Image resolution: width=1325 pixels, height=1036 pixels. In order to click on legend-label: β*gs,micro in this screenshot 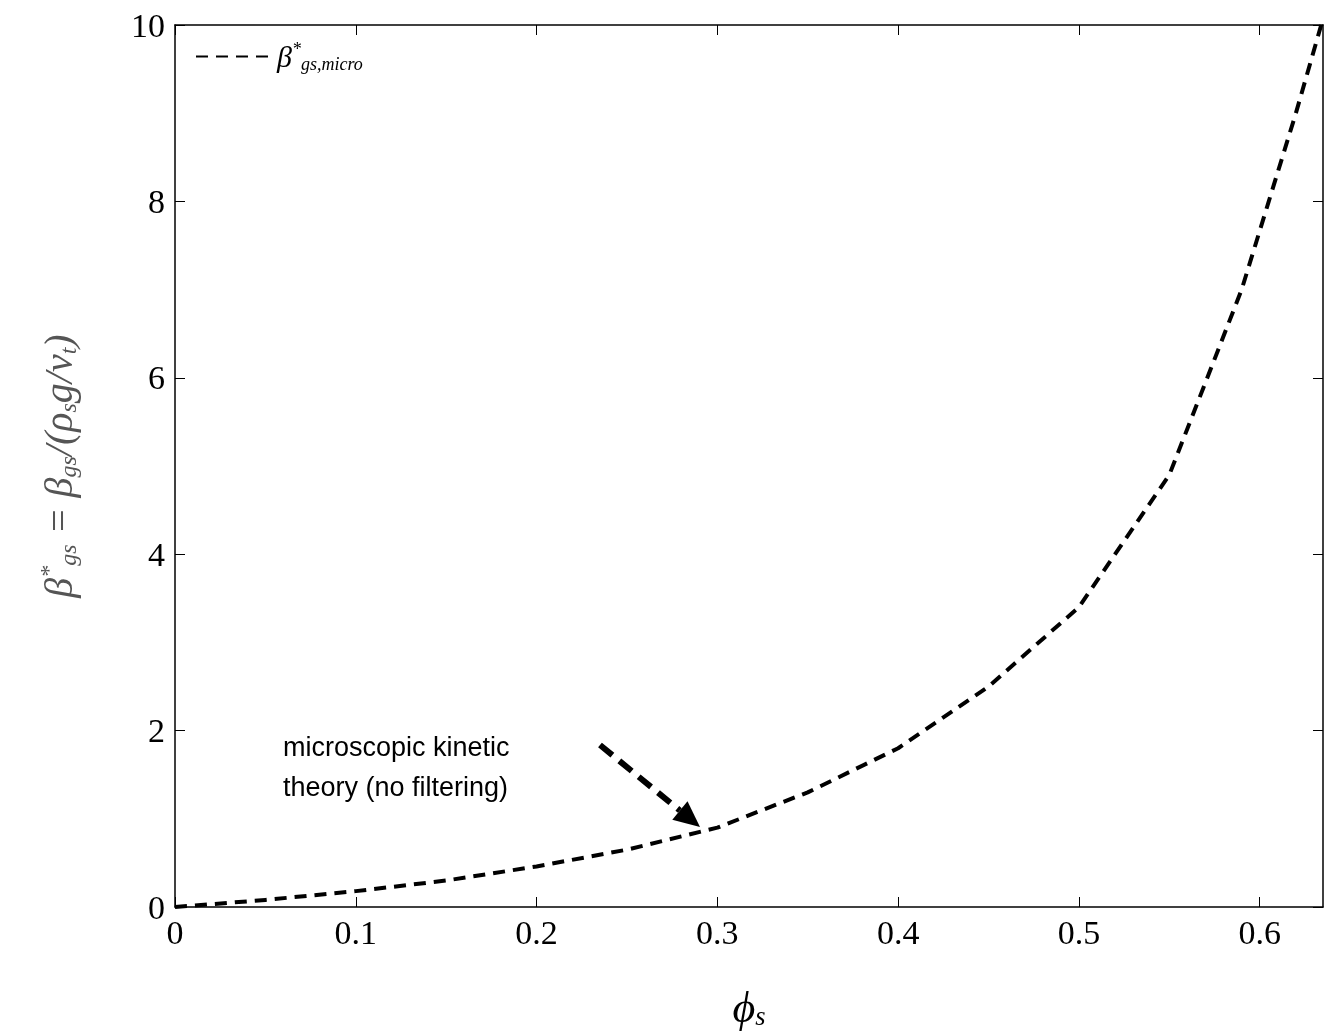, I will do `click(319, 56)`.